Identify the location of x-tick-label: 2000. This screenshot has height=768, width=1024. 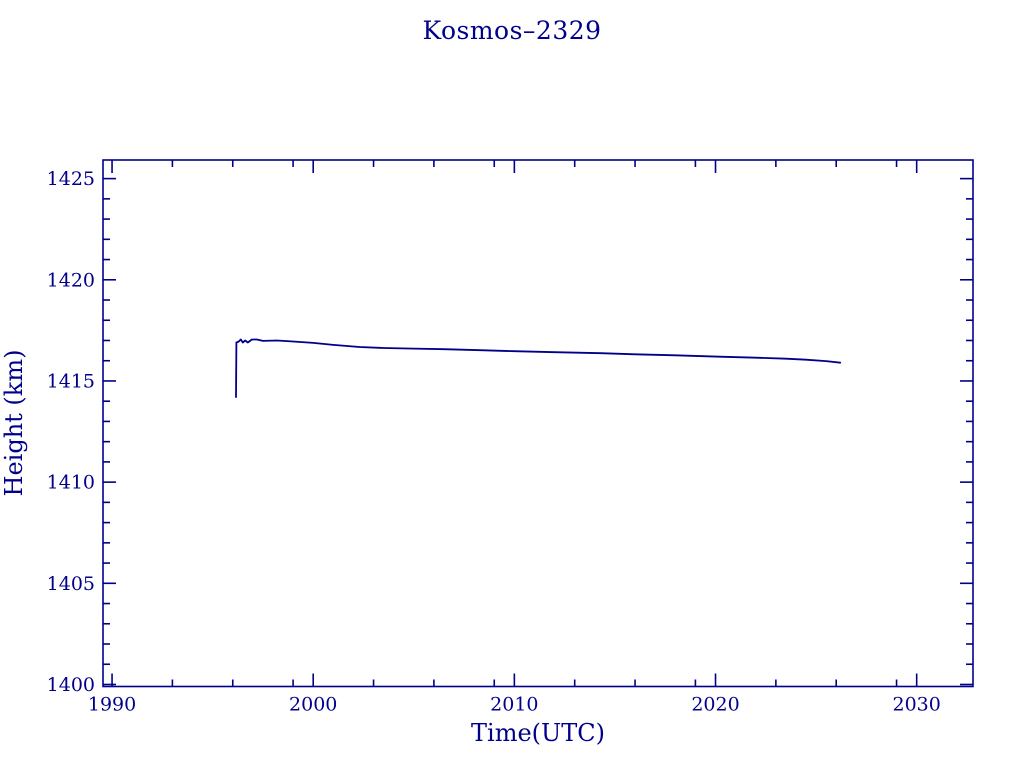
(313, 705).